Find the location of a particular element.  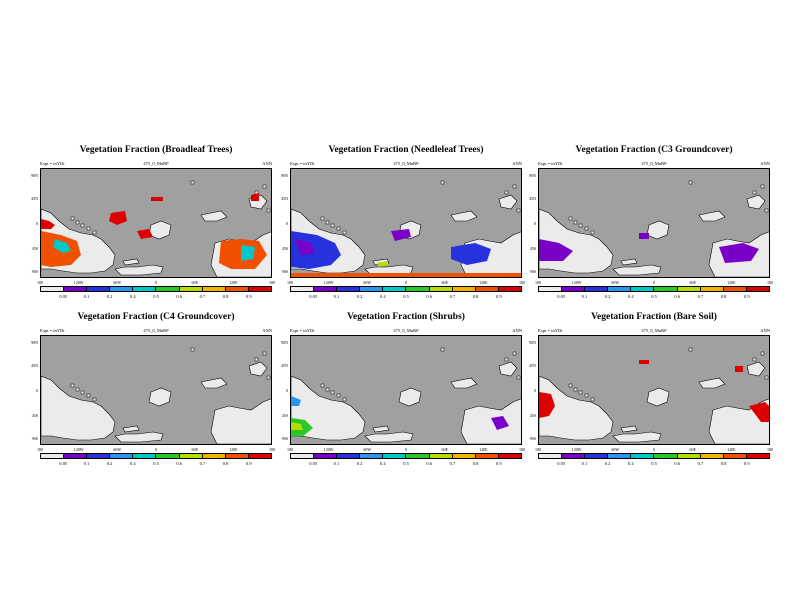

lat-tick-label: 45N is located at coordinates (34, 198).